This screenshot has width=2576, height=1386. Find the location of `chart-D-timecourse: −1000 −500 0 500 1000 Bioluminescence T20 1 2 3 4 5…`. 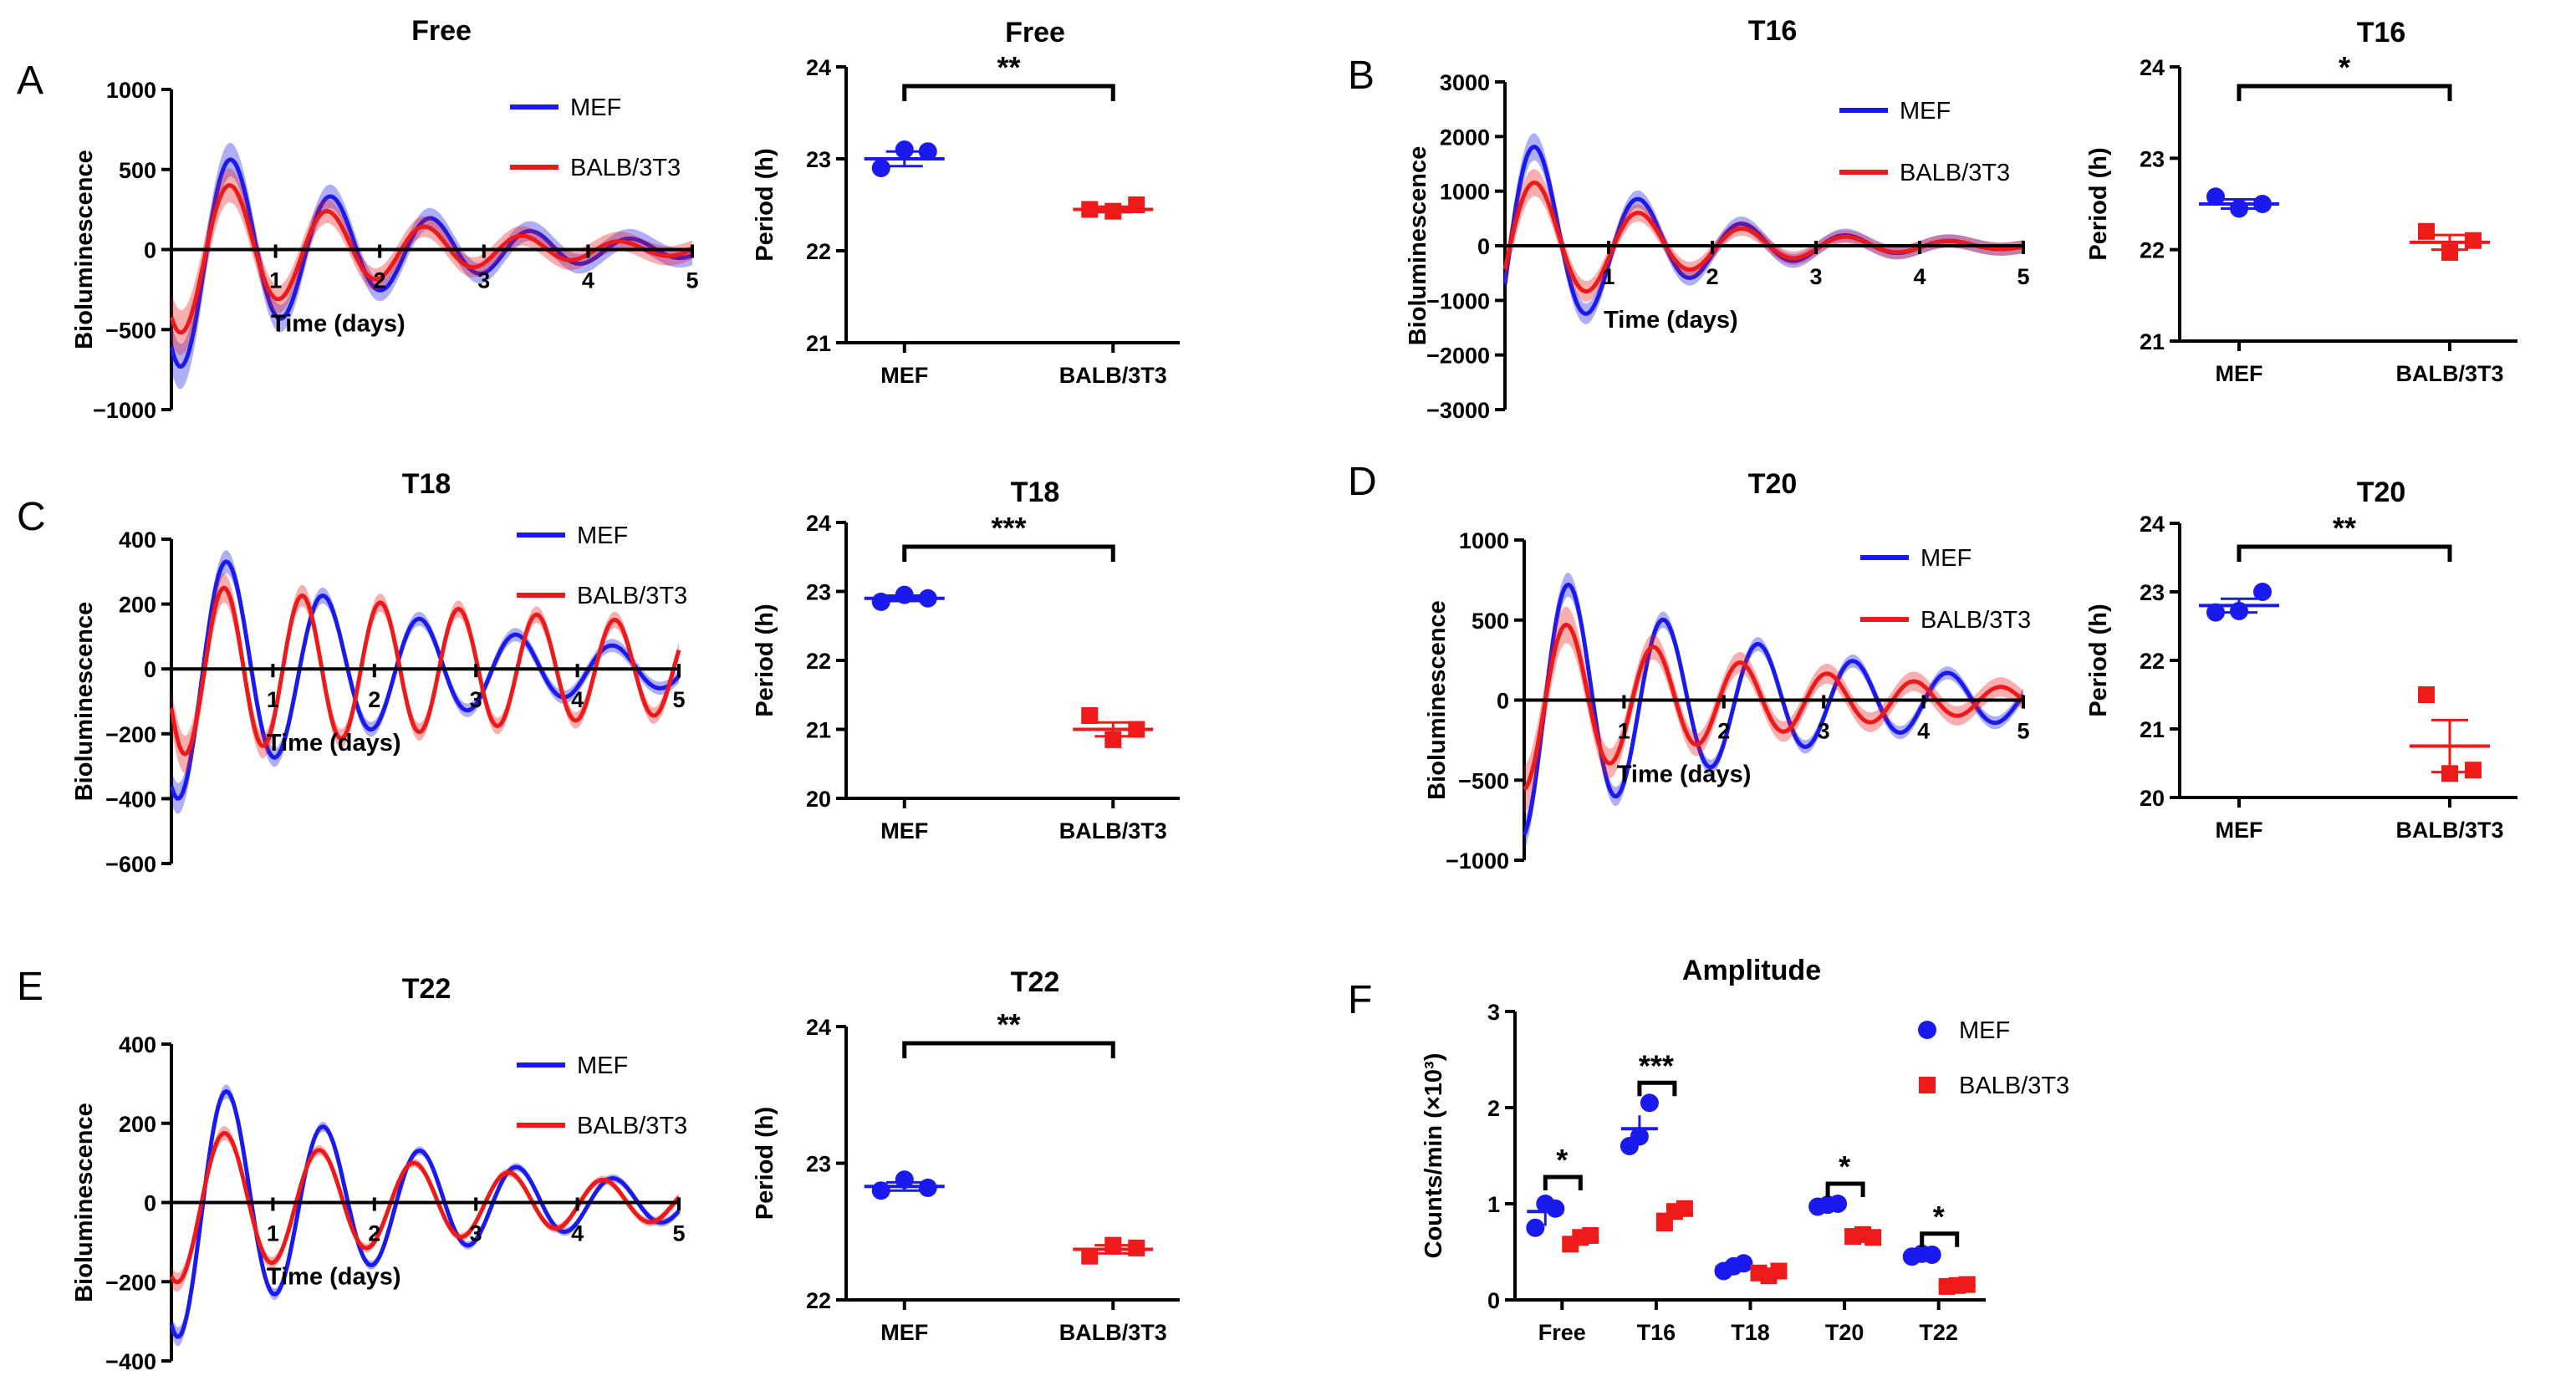

chart-D-timecourse: −1000 −500 0 500 1000 Bioluminescence T20 1 2 3 4 5… is located at coordinates (1689, 667).